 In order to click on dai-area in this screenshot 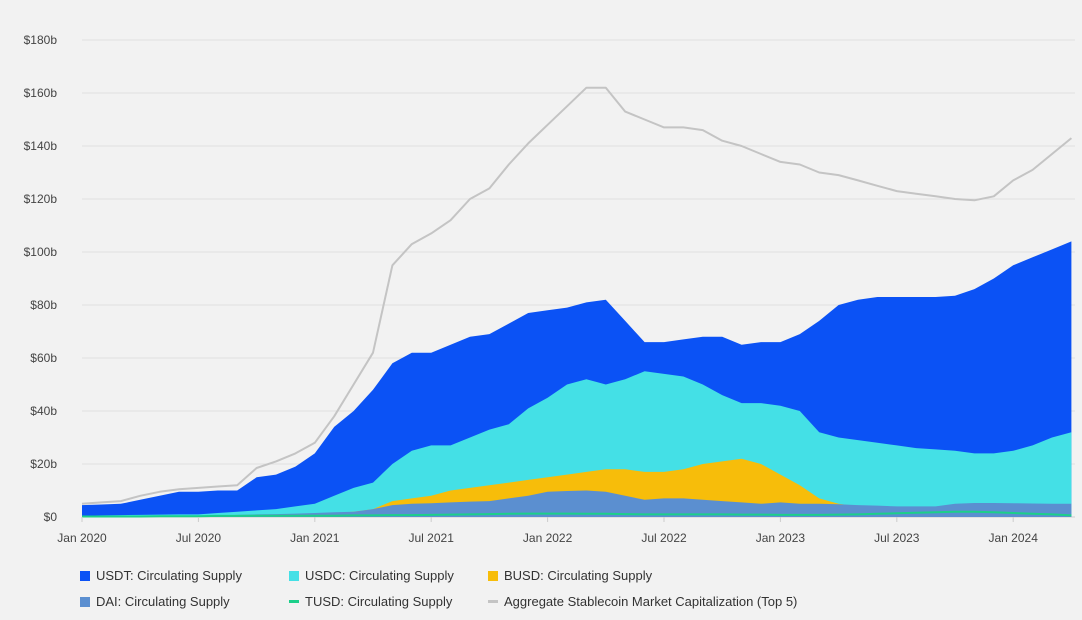, I will do `click(577, 503)`.